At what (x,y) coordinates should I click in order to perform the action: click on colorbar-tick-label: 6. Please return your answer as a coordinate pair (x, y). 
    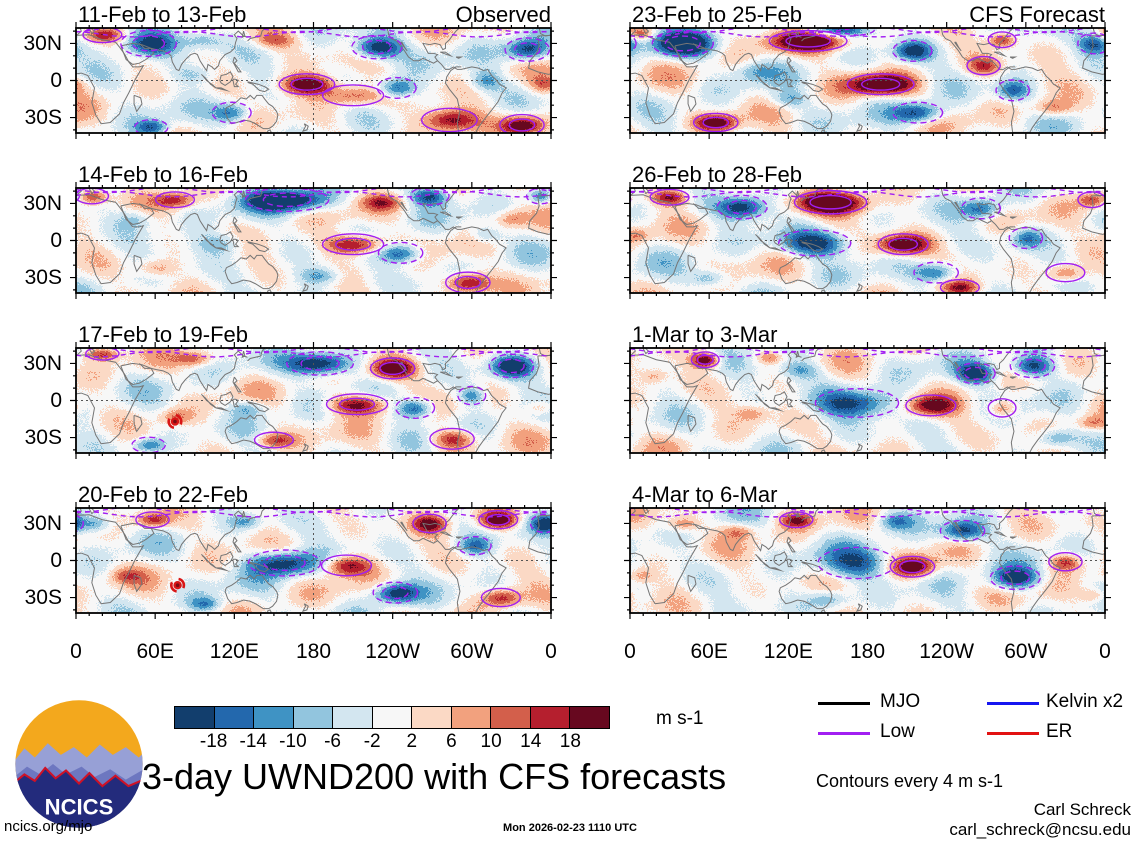
    Looking at the image, I should click on (451, 741).